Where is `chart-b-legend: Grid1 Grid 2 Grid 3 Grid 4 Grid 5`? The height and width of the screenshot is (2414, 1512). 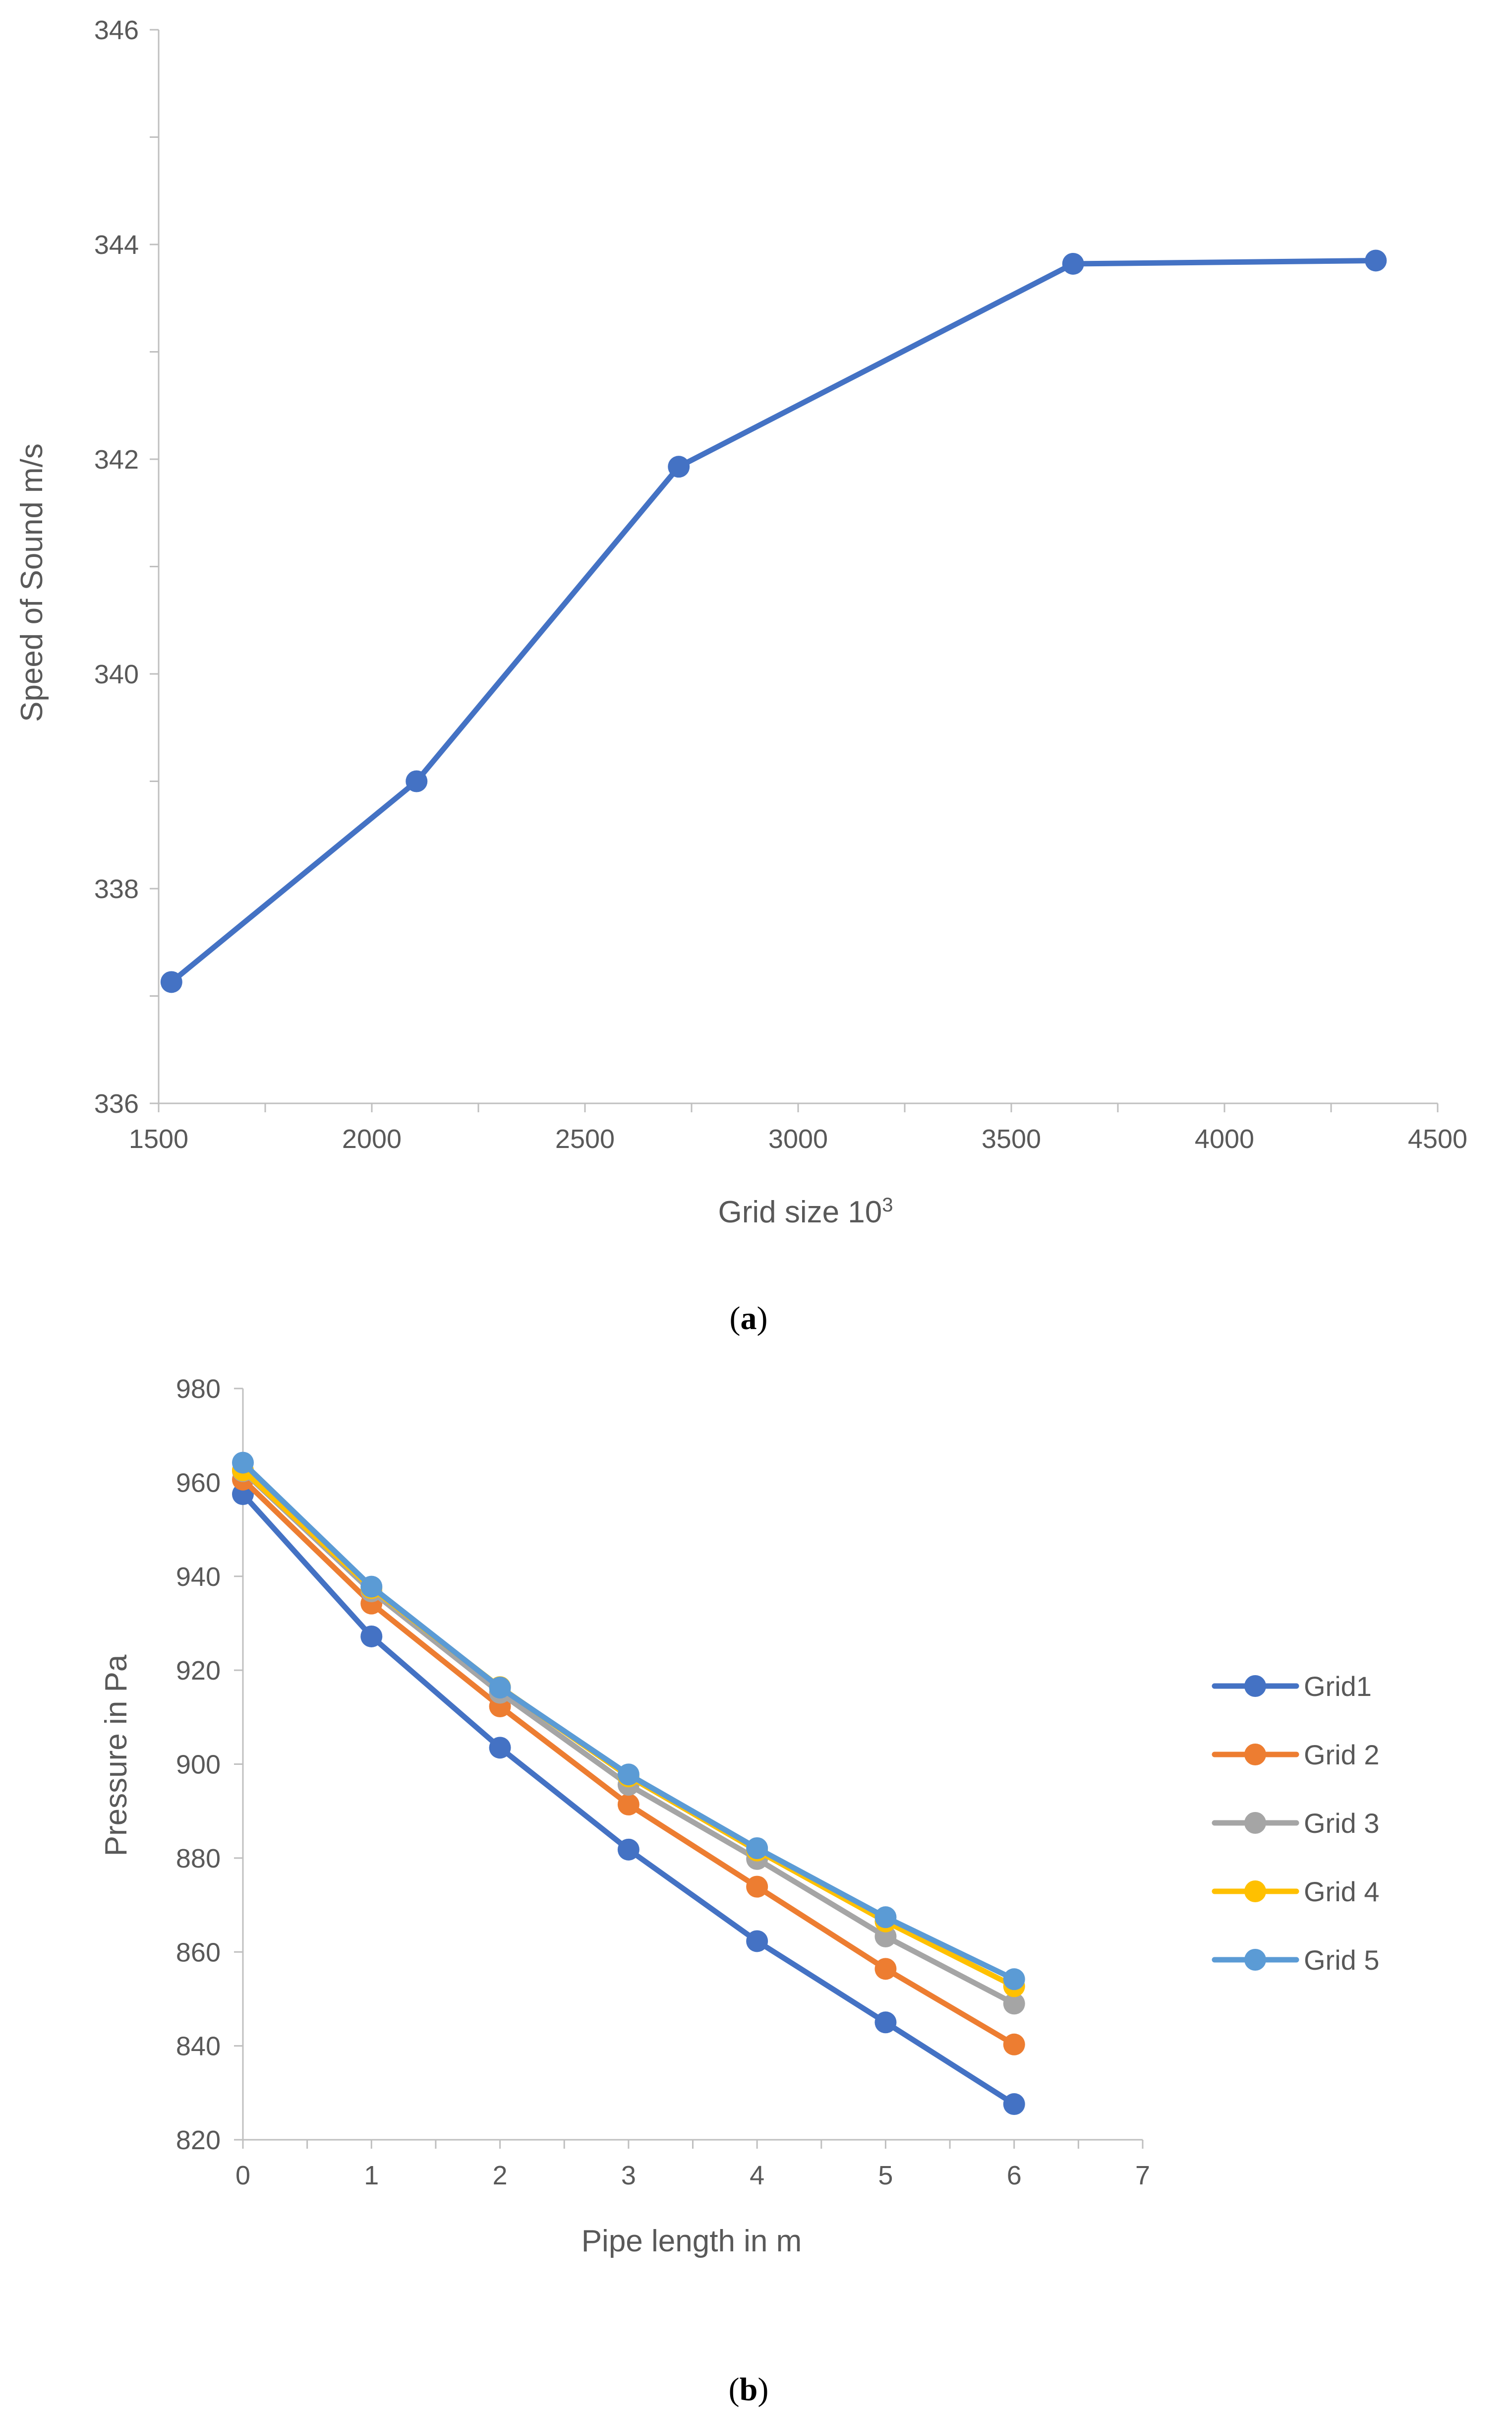 chart-b-legend: Grid1 Grid 2 Grid 3 Grid 4 Grid 5 is located at coordinates (1296, 1823).